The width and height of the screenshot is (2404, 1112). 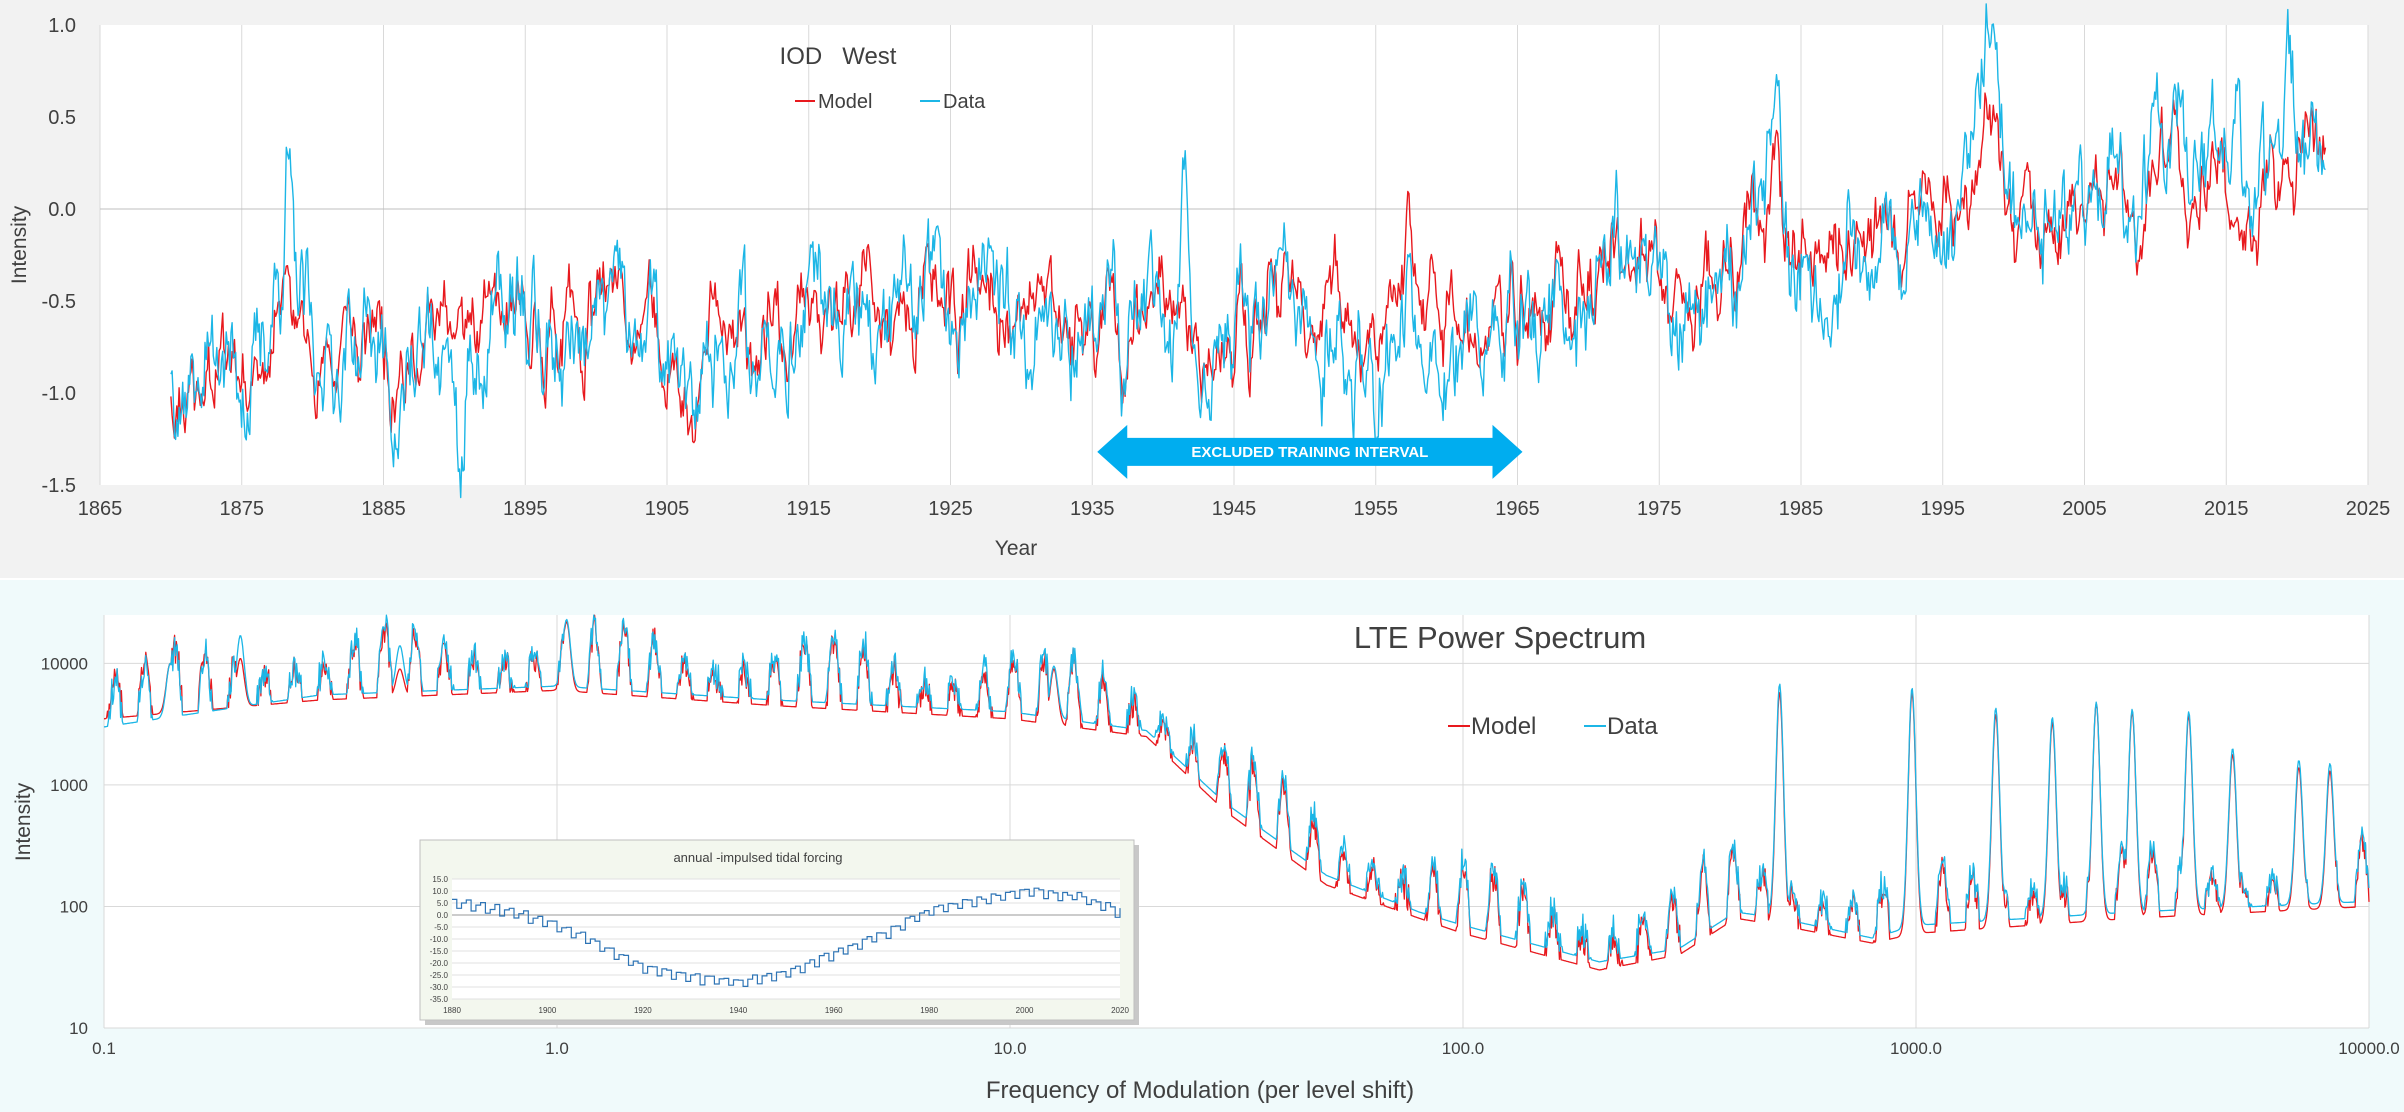 What do you see at coordinates (929, 1010) in the screenshot?
I see `inset-x-tick-label: 1980` at bounding box center [929, 1010].